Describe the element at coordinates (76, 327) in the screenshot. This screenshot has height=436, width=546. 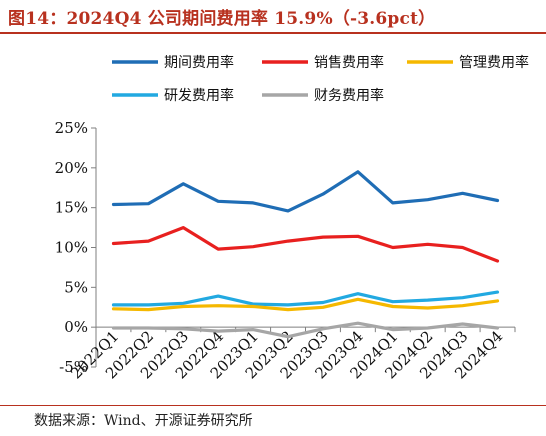
I see `y-tick-label: 0%` at that location.